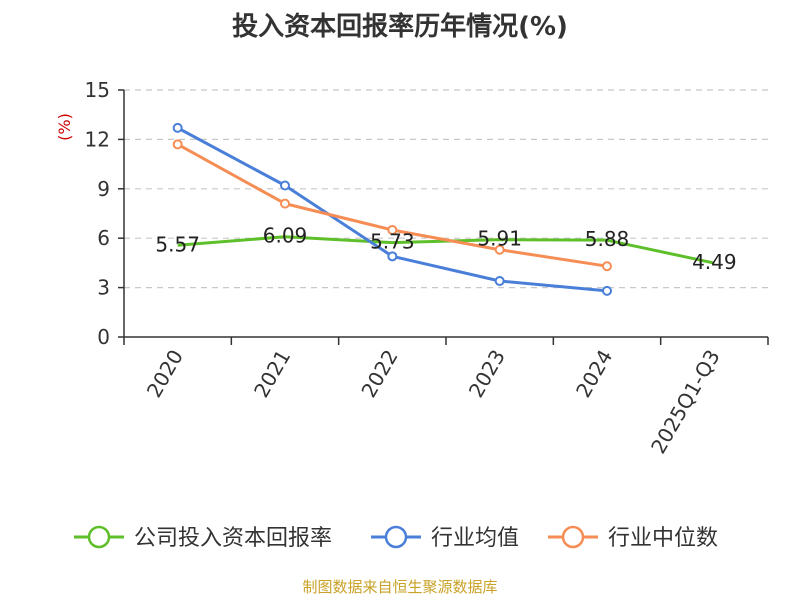 The image size is (800, 600). What do you see at coordinates (663, 538) in the screenshot?
I see `legend-label: 行业中位数` at bounding box center [663, 538].